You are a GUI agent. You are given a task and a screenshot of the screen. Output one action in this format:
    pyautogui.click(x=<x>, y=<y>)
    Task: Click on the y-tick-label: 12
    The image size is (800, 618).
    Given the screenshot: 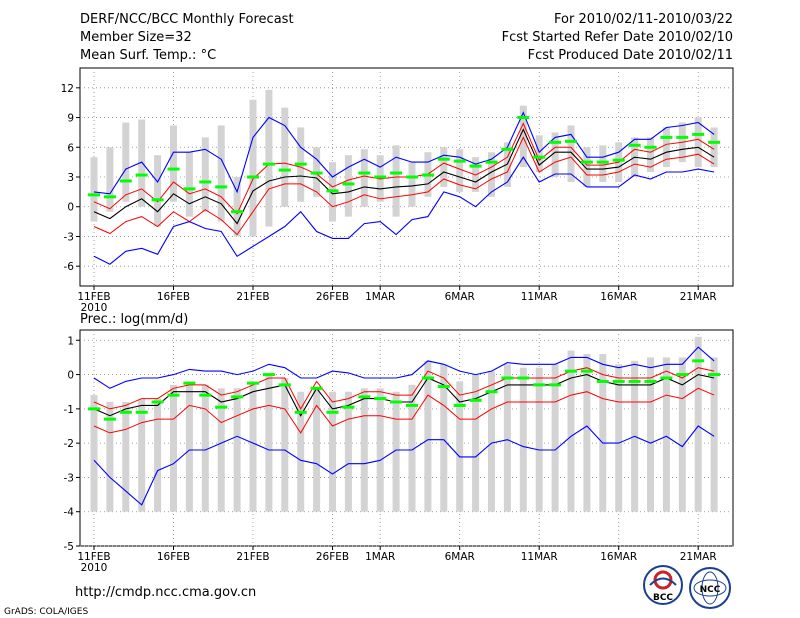 What is the action you would take?
    pyautogui.click(x=67, y=89)
    